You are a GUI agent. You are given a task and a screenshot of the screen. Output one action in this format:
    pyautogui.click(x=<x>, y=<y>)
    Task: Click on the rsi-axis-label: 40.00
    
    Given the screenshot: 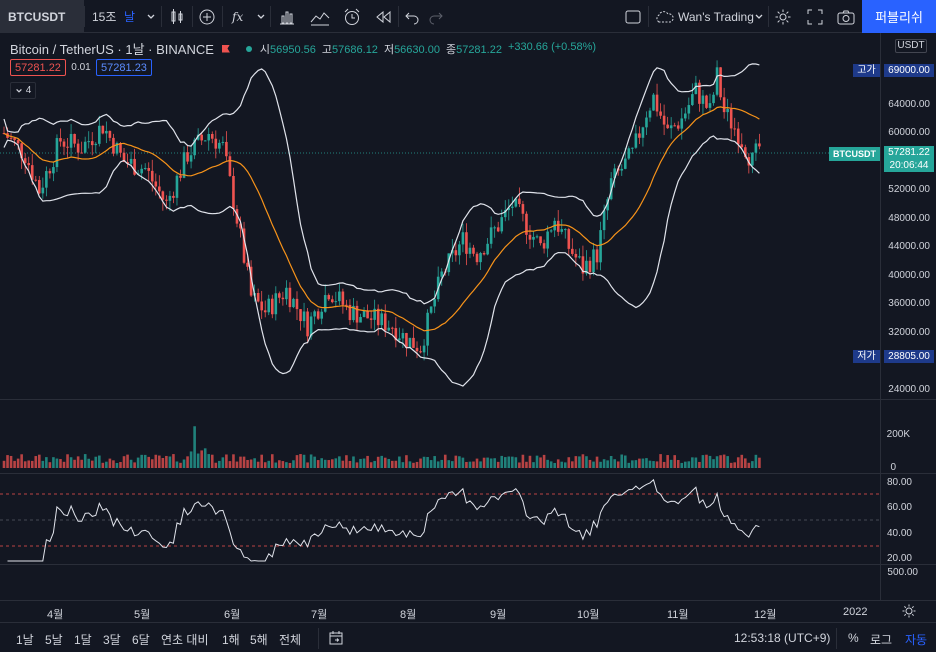 What is the action you would take?
    pyautogui.click(x=899, y=533)
    